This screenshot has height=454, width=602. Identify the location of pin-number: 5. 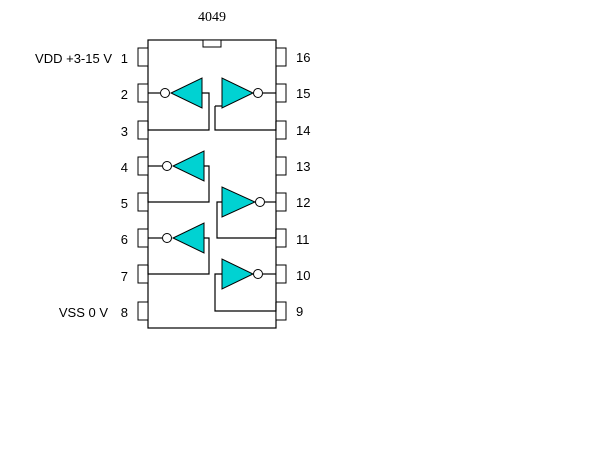
(124, 203).